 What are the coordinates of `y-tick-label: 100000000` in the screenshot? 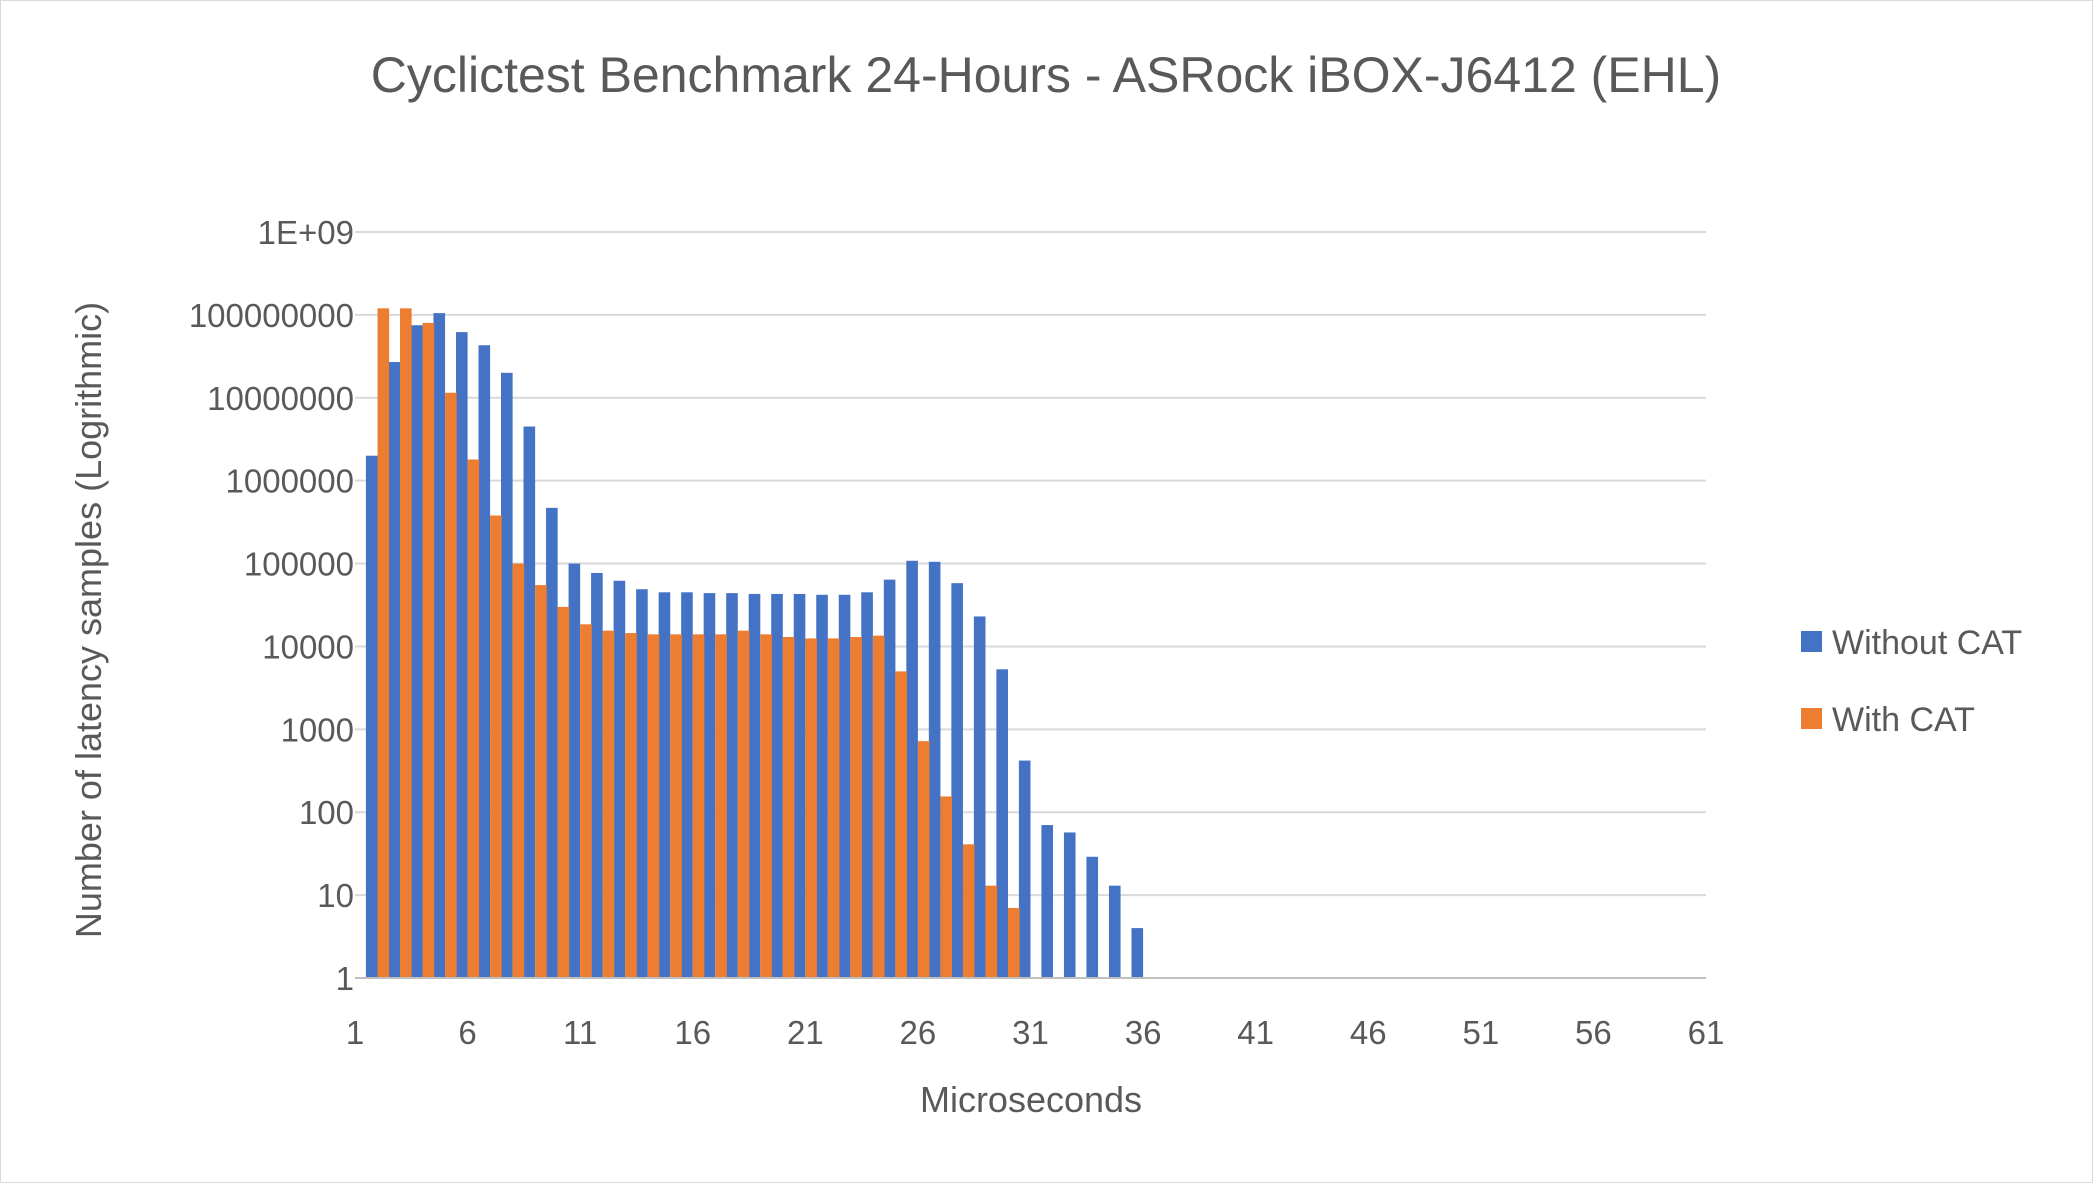 It's located at (271, 315).